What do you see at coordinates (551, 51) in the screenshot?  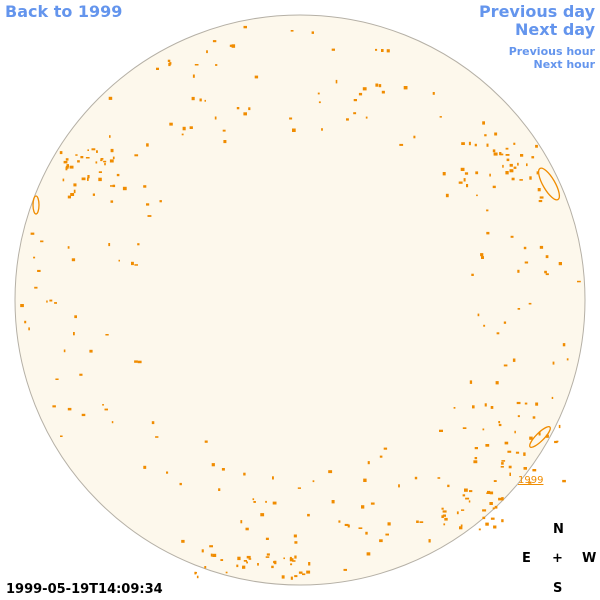 I see `previous-hour-link: Previous hour` at bounding box center [551, 51].